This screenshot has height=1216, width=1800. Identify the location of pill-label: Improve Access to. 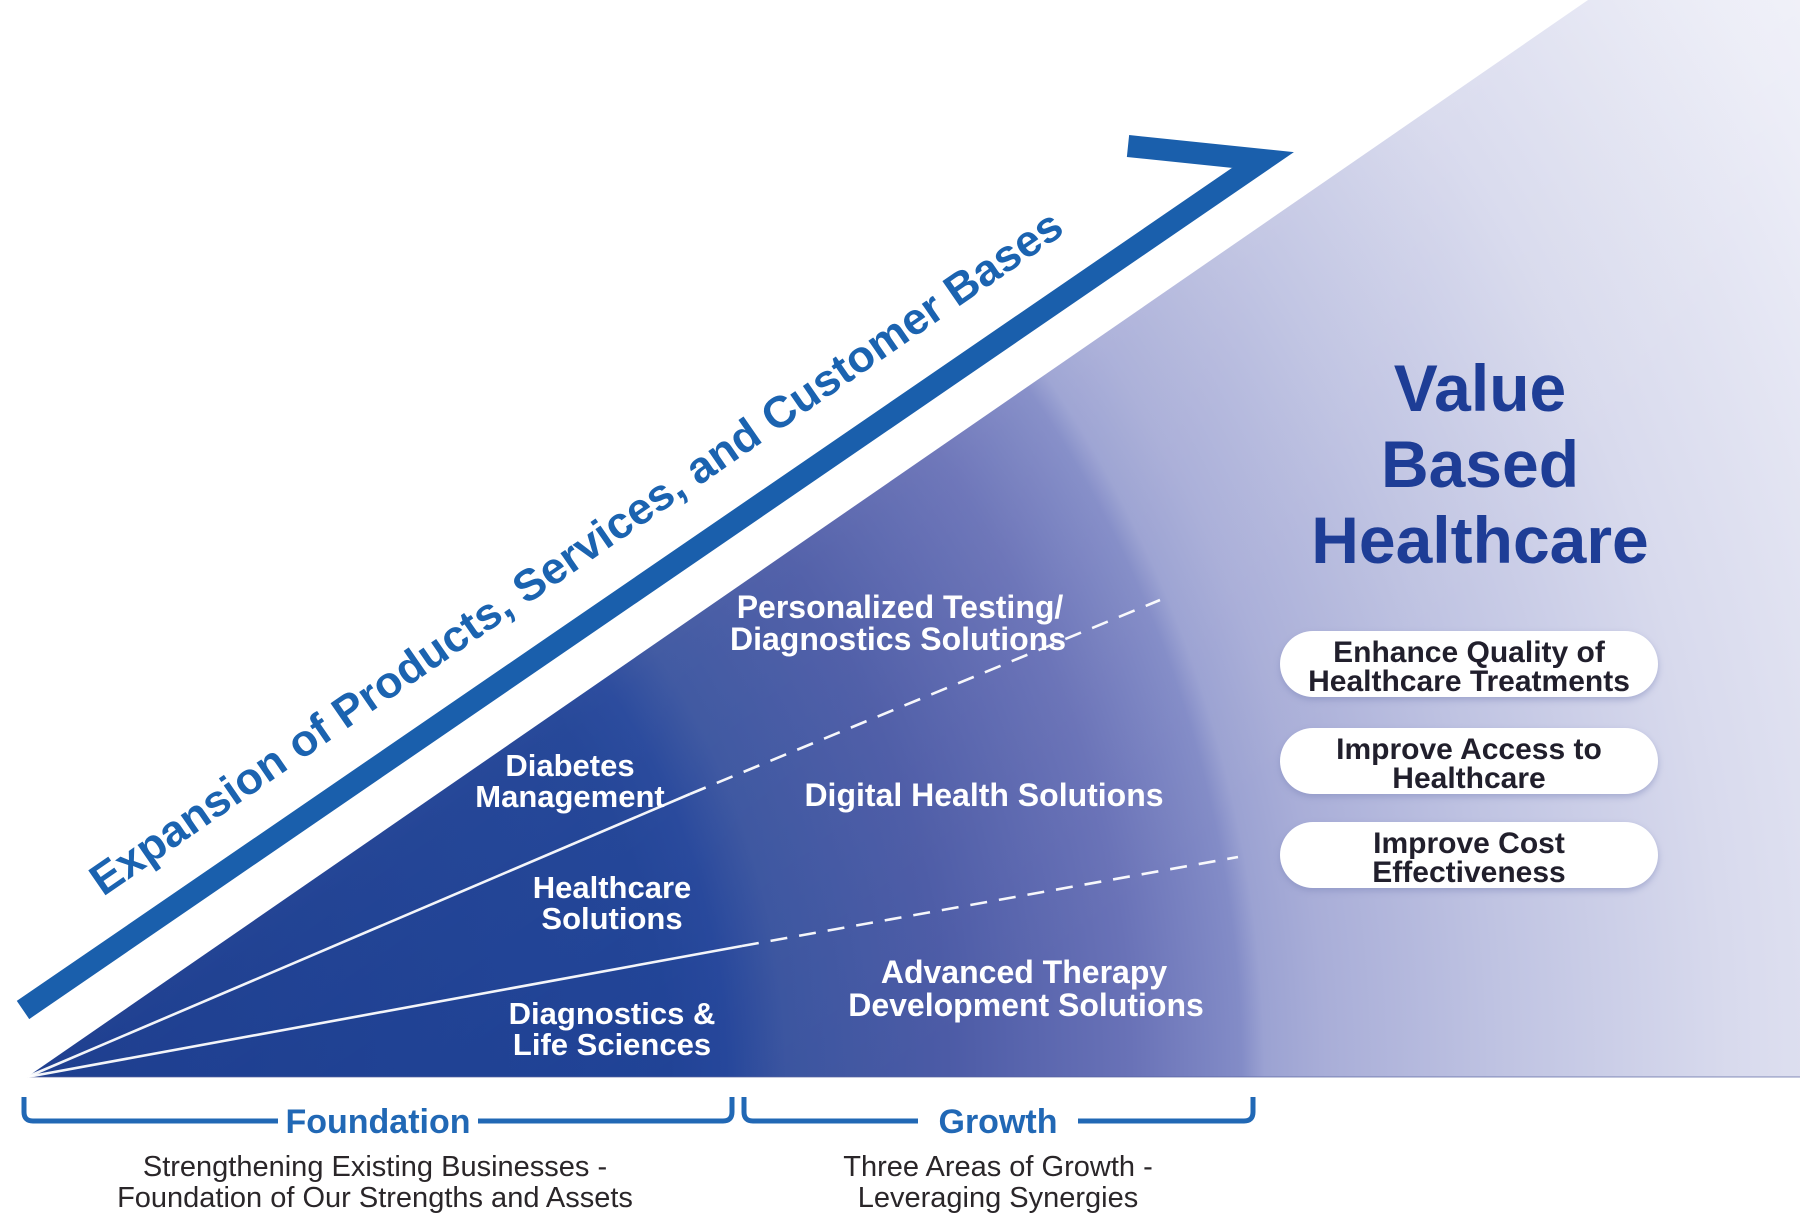
(1469, 749).